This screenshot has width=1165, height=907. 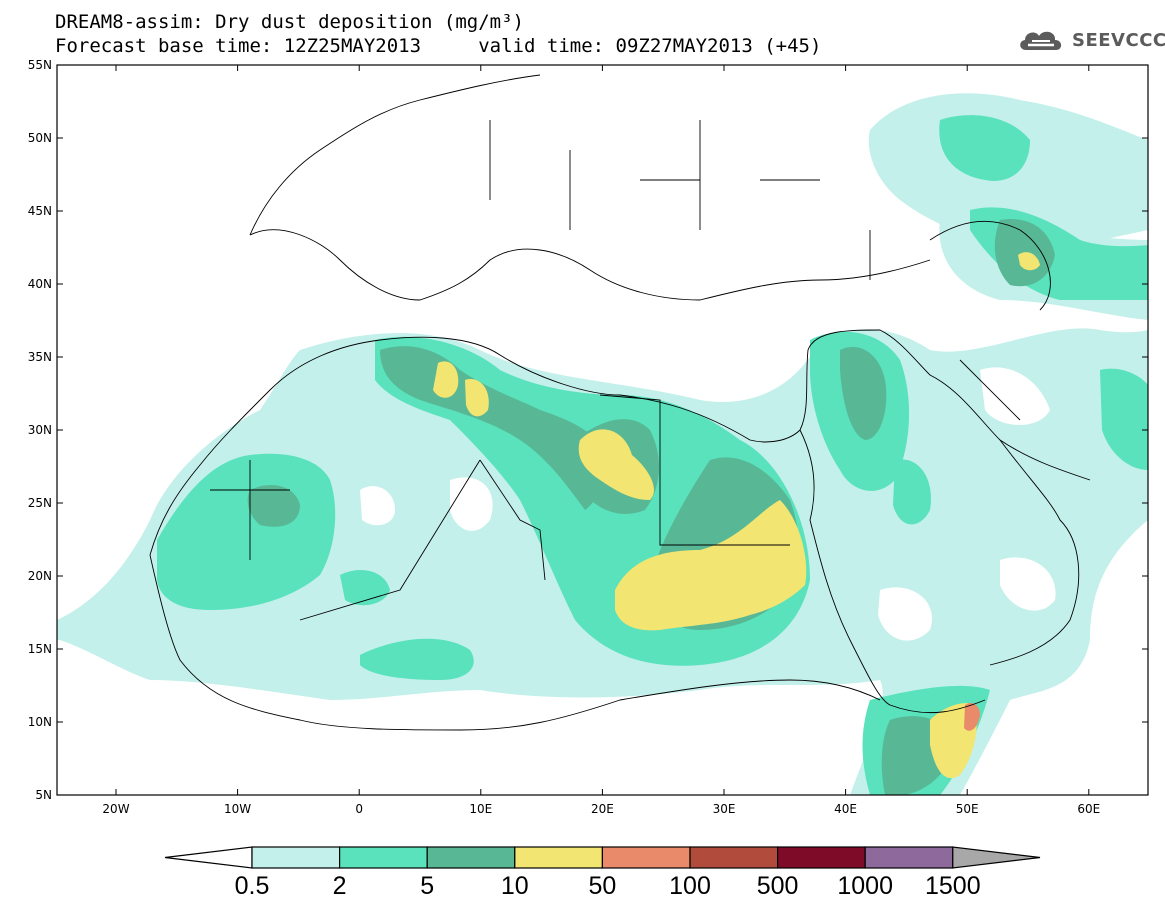 What do you see at coordinates (967, 809) in the screenshot?
I see `lon-label: 50E` at bounding box center [967, 809].